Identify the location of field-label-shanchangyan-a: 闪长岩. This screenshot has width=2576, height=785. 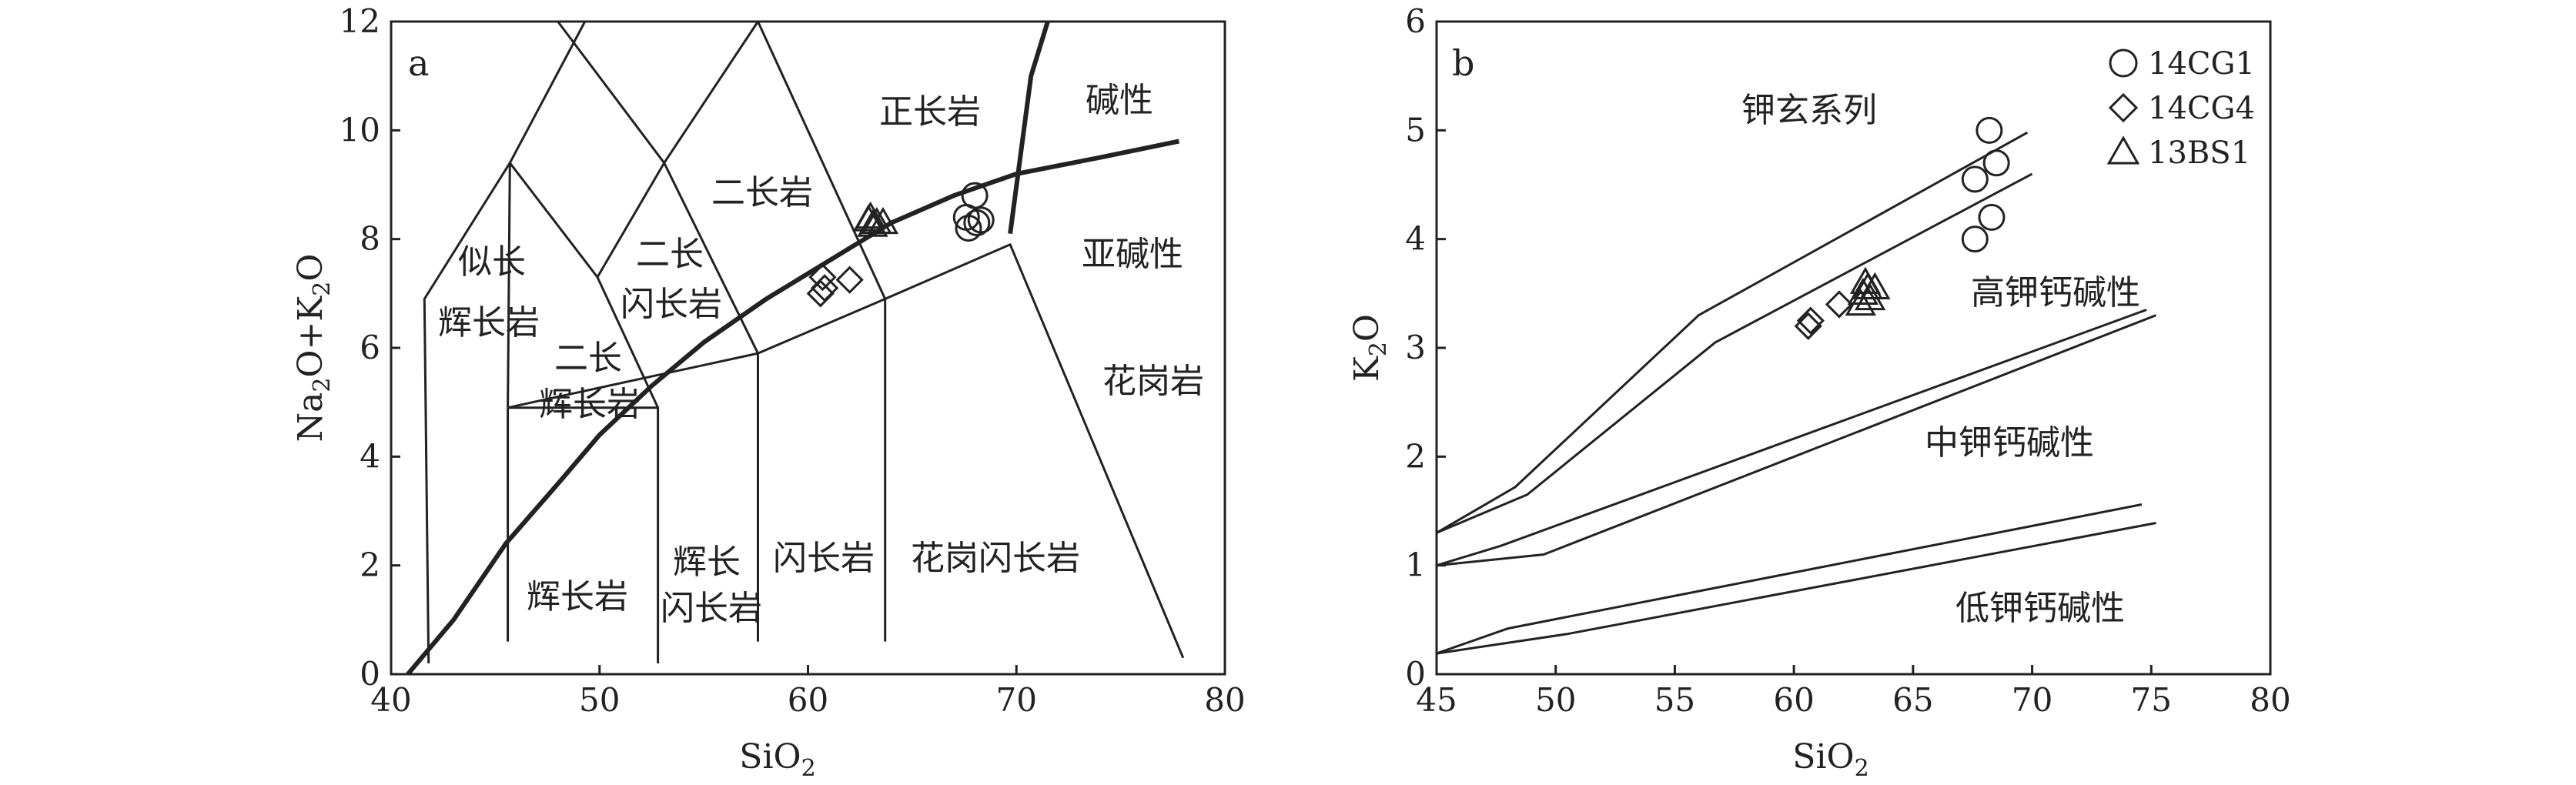
(672, 304).